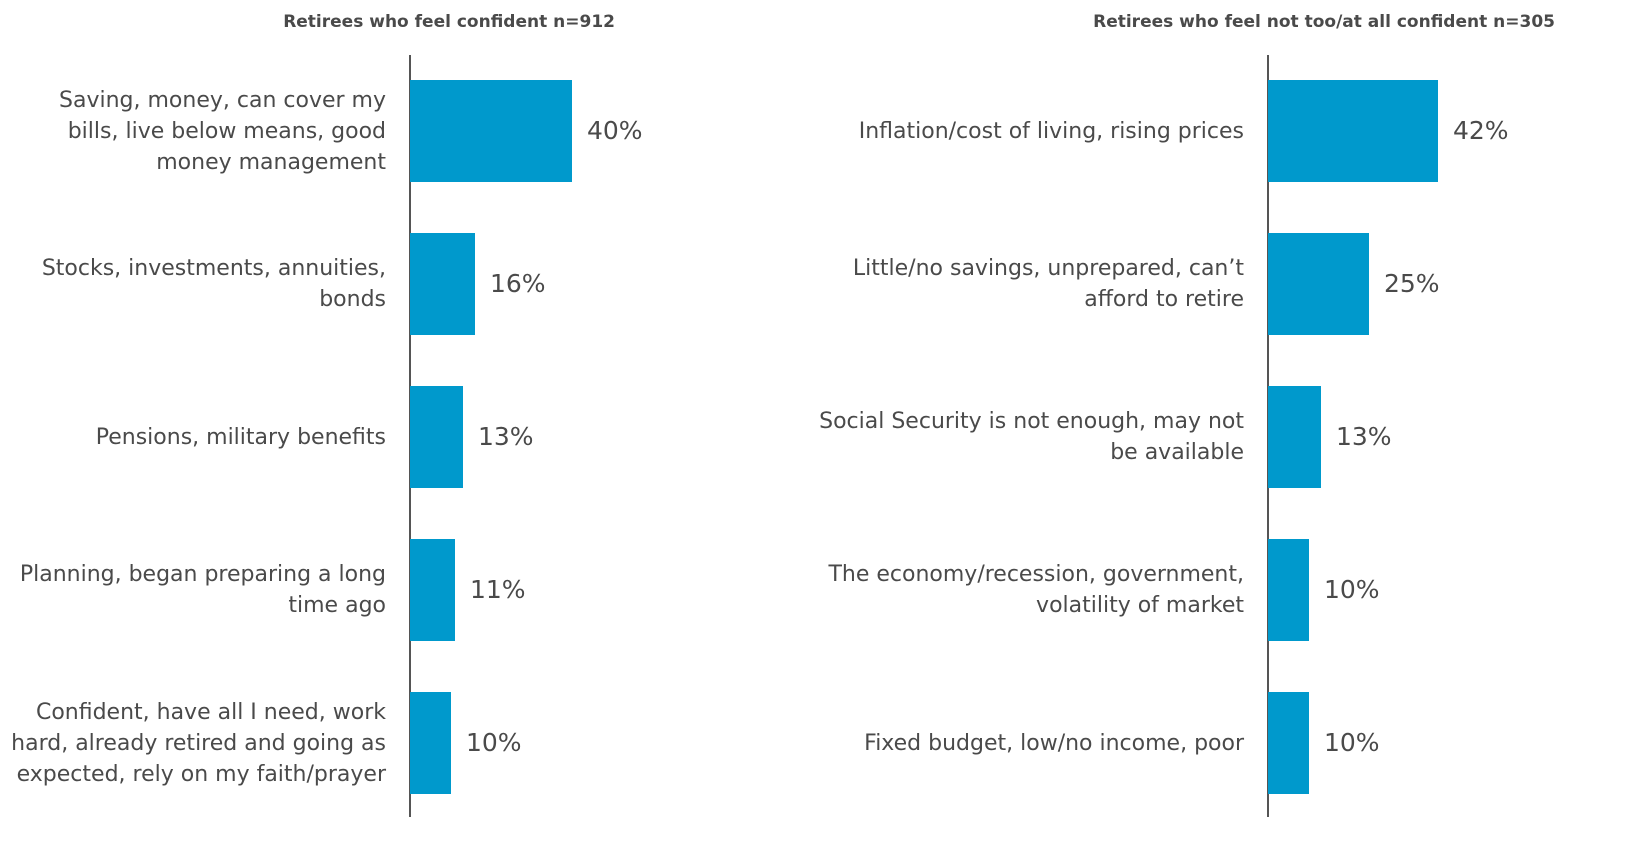  What do you see at coordinates (498, 589) in the screenshot?
I see `left-value-label: 11%` at bounding box center [498, 589].